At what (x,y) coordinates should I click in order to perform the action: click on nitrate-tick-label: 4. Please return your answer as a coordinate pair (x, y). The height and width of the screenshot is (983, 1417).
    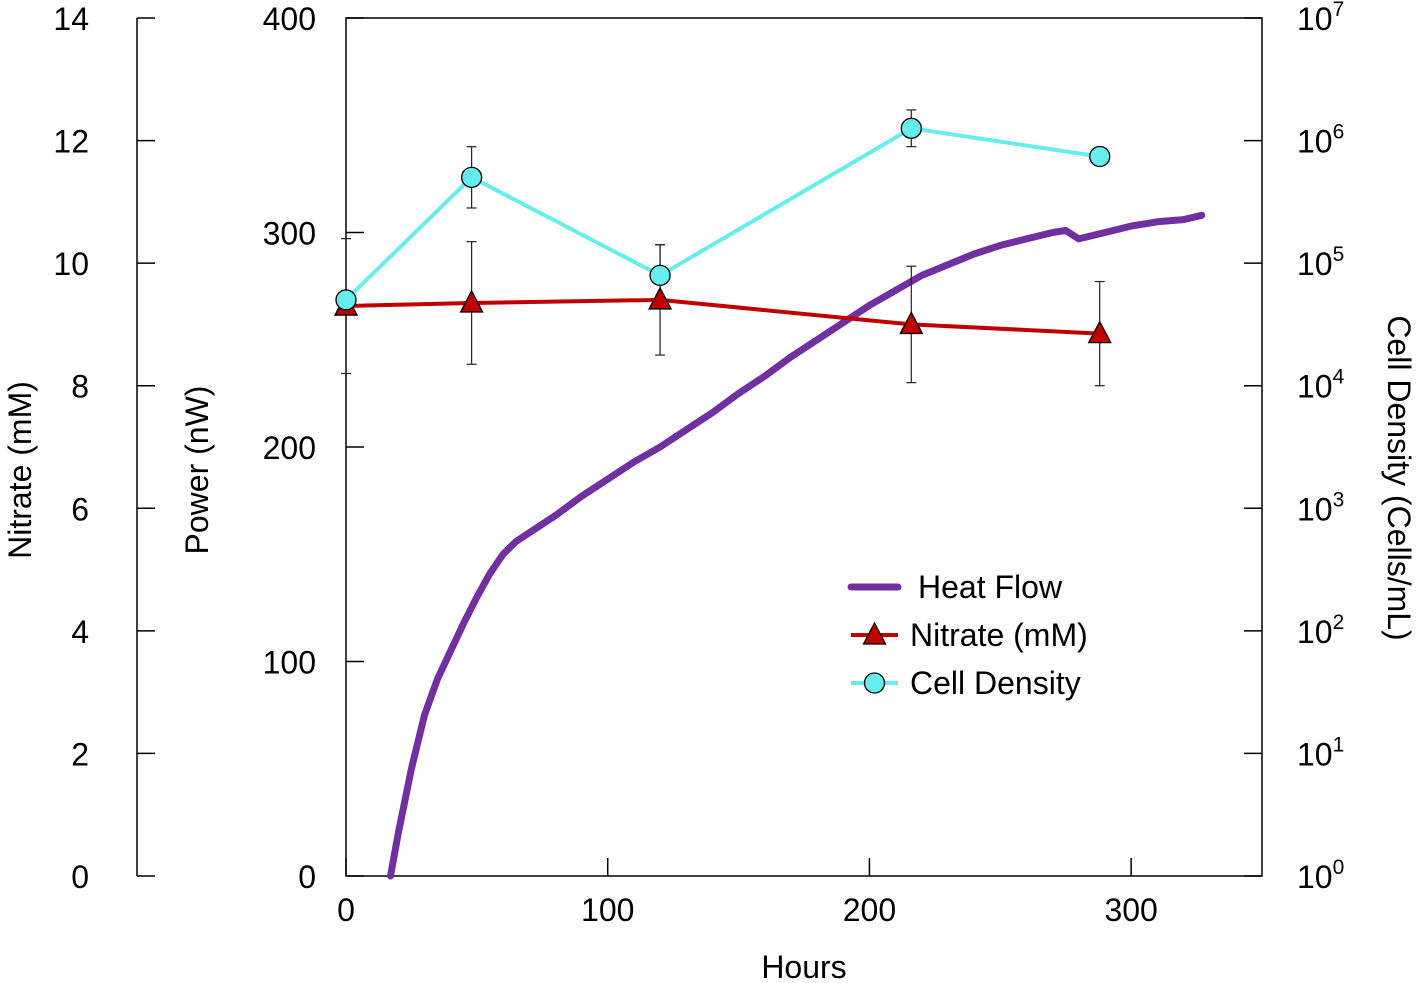
    Looking at the image, I should click on (80, 632).